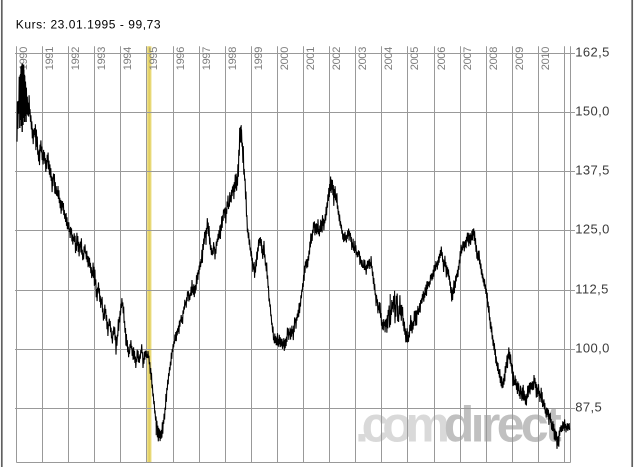  I want to click on svg-text: 137,5, so click(592, 169).